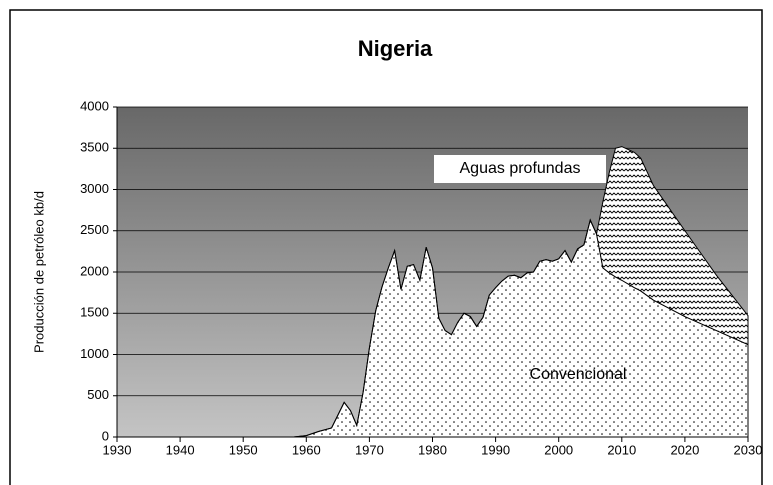  Describe the element at coordinates (621, 449) in the screenshot. I see `x-tick-label: 2010` at that location.